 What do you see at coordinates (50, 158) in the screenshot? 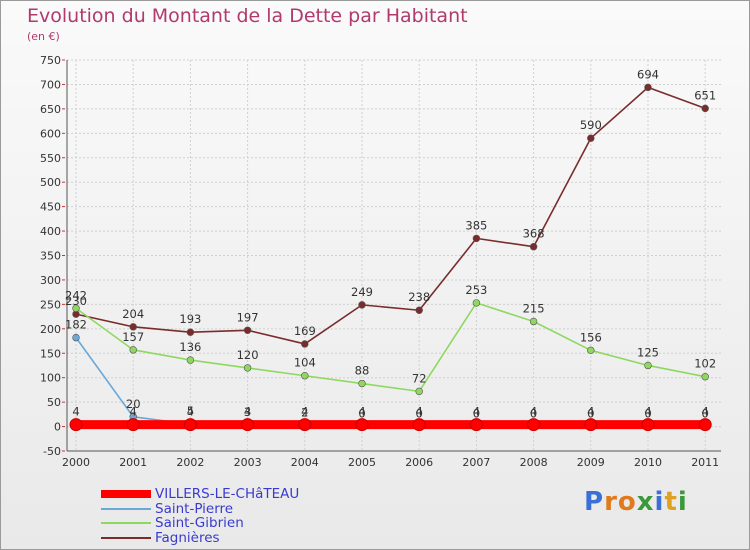
I see `y-tick-label: 550` at bounding box center [50, 158].